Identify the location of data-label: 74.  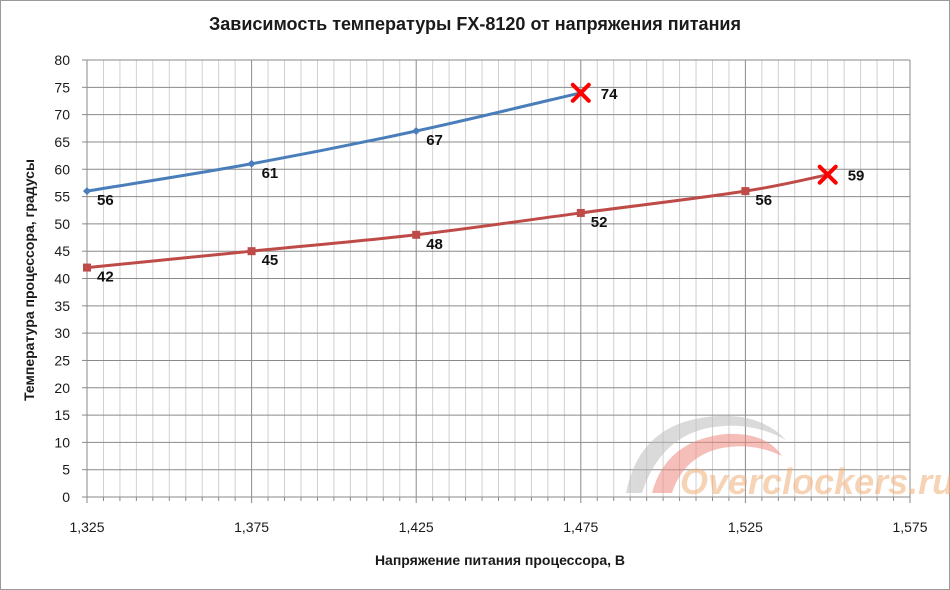
(609, 94).